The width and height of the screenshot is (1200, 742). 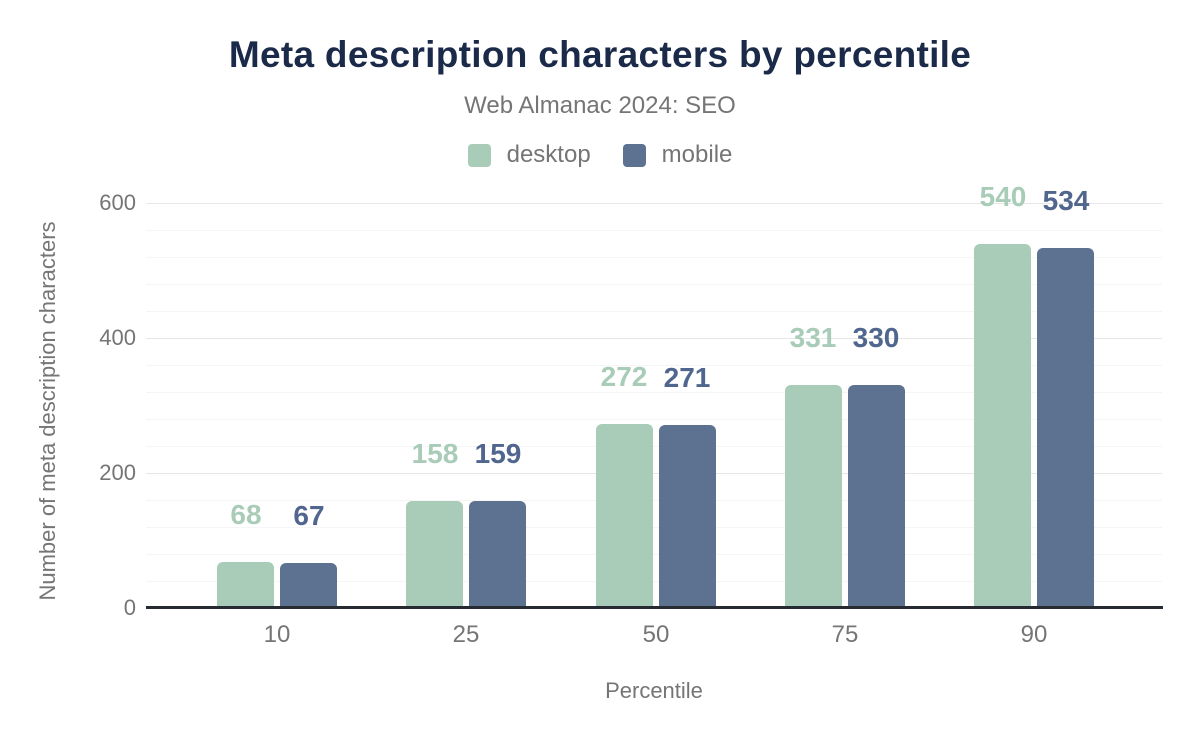 I want to click on bar-label-desktop-90: 540, so click(x=1003, y=196).